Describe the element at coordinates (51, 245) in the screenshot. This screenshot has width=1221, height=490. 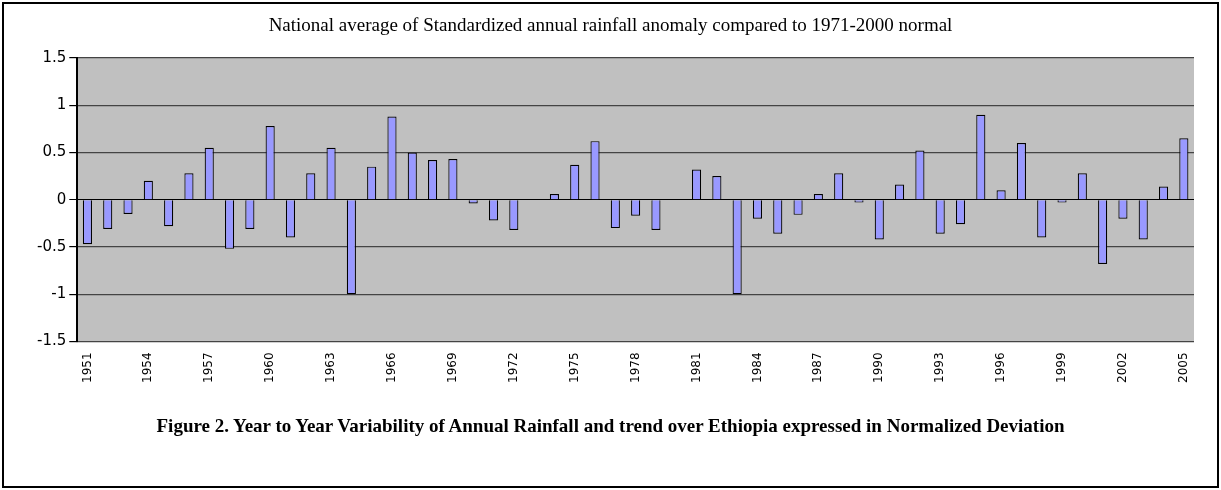
I see `y-tick-label: -0.5` at that location.